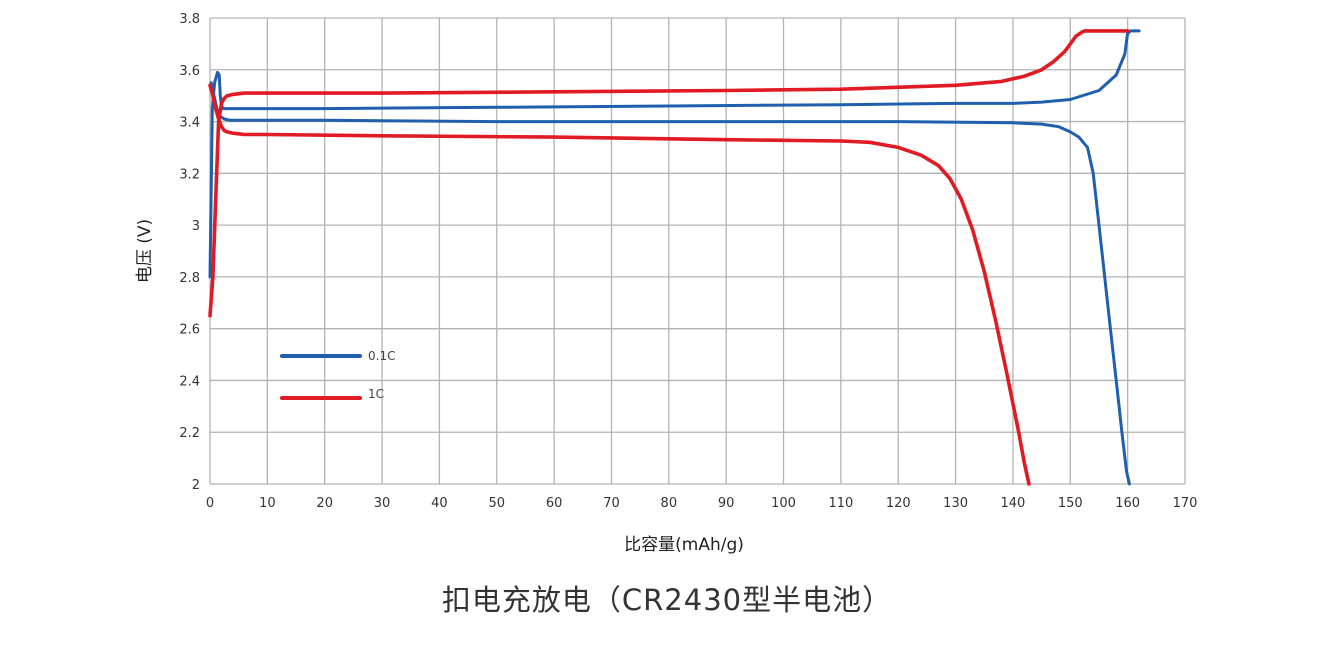 This screenshot has width=1334, height=652. Describe the element at coordinates (1127, 503) in the screenshot. I see `x-tick-160: 160` at that location.